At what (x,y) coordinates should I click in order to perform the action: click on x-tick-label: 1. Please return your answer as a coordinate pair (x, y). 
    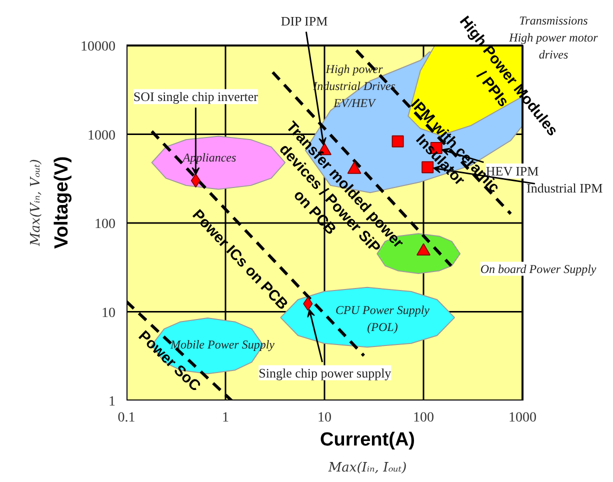
    Looking at the image, I should click on (225, 418).